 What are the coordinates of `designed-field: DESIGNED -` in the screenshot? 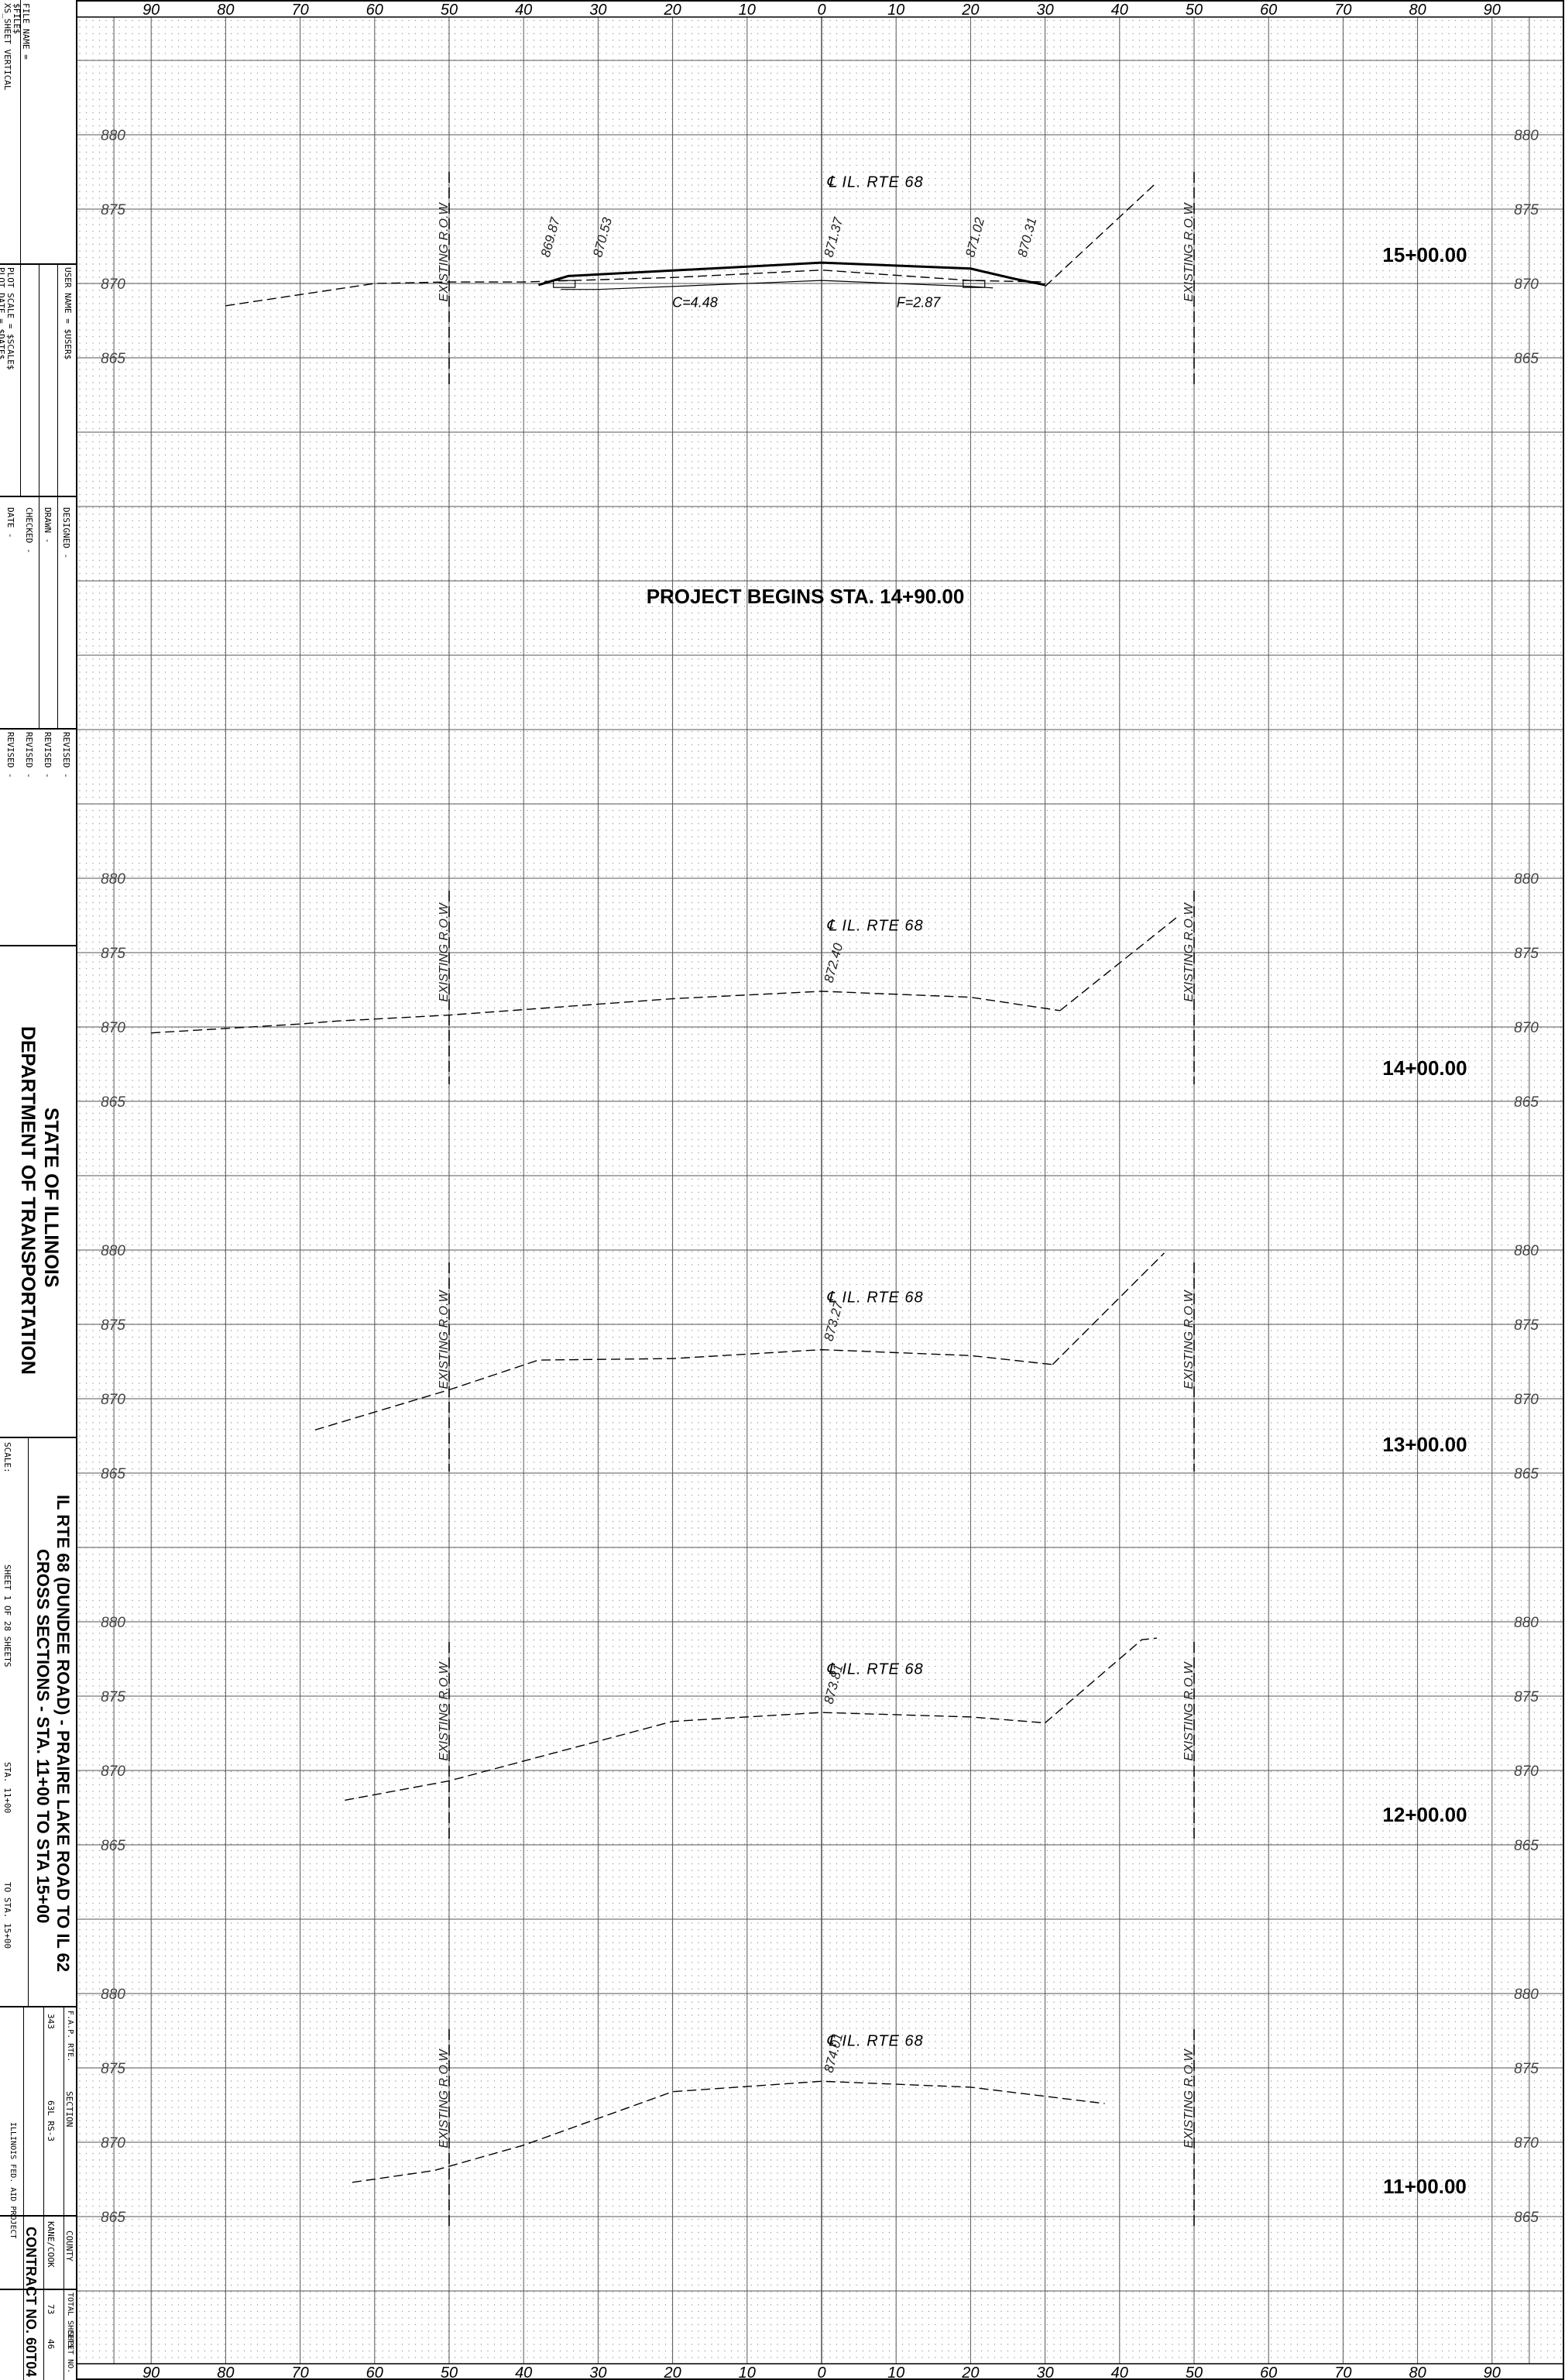 It's located at (66, 533).